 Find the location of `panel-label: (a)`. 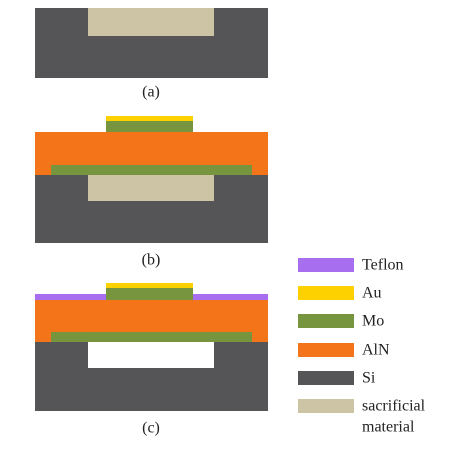

panel-label: (a) is located at coordinates (151, 92).